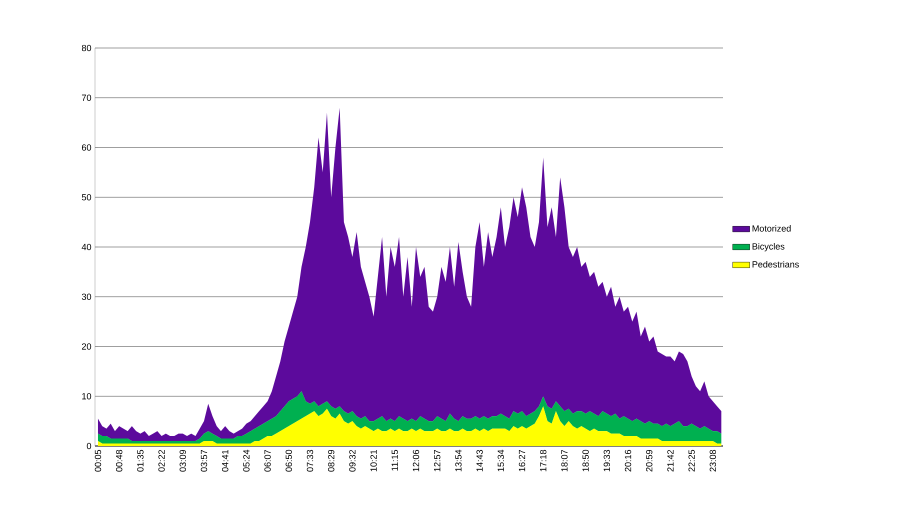  What do you see at coordinates (649, 461) in the screenshot?
I see `x-tick-label: 20:59` at bounding box center [649, 461].